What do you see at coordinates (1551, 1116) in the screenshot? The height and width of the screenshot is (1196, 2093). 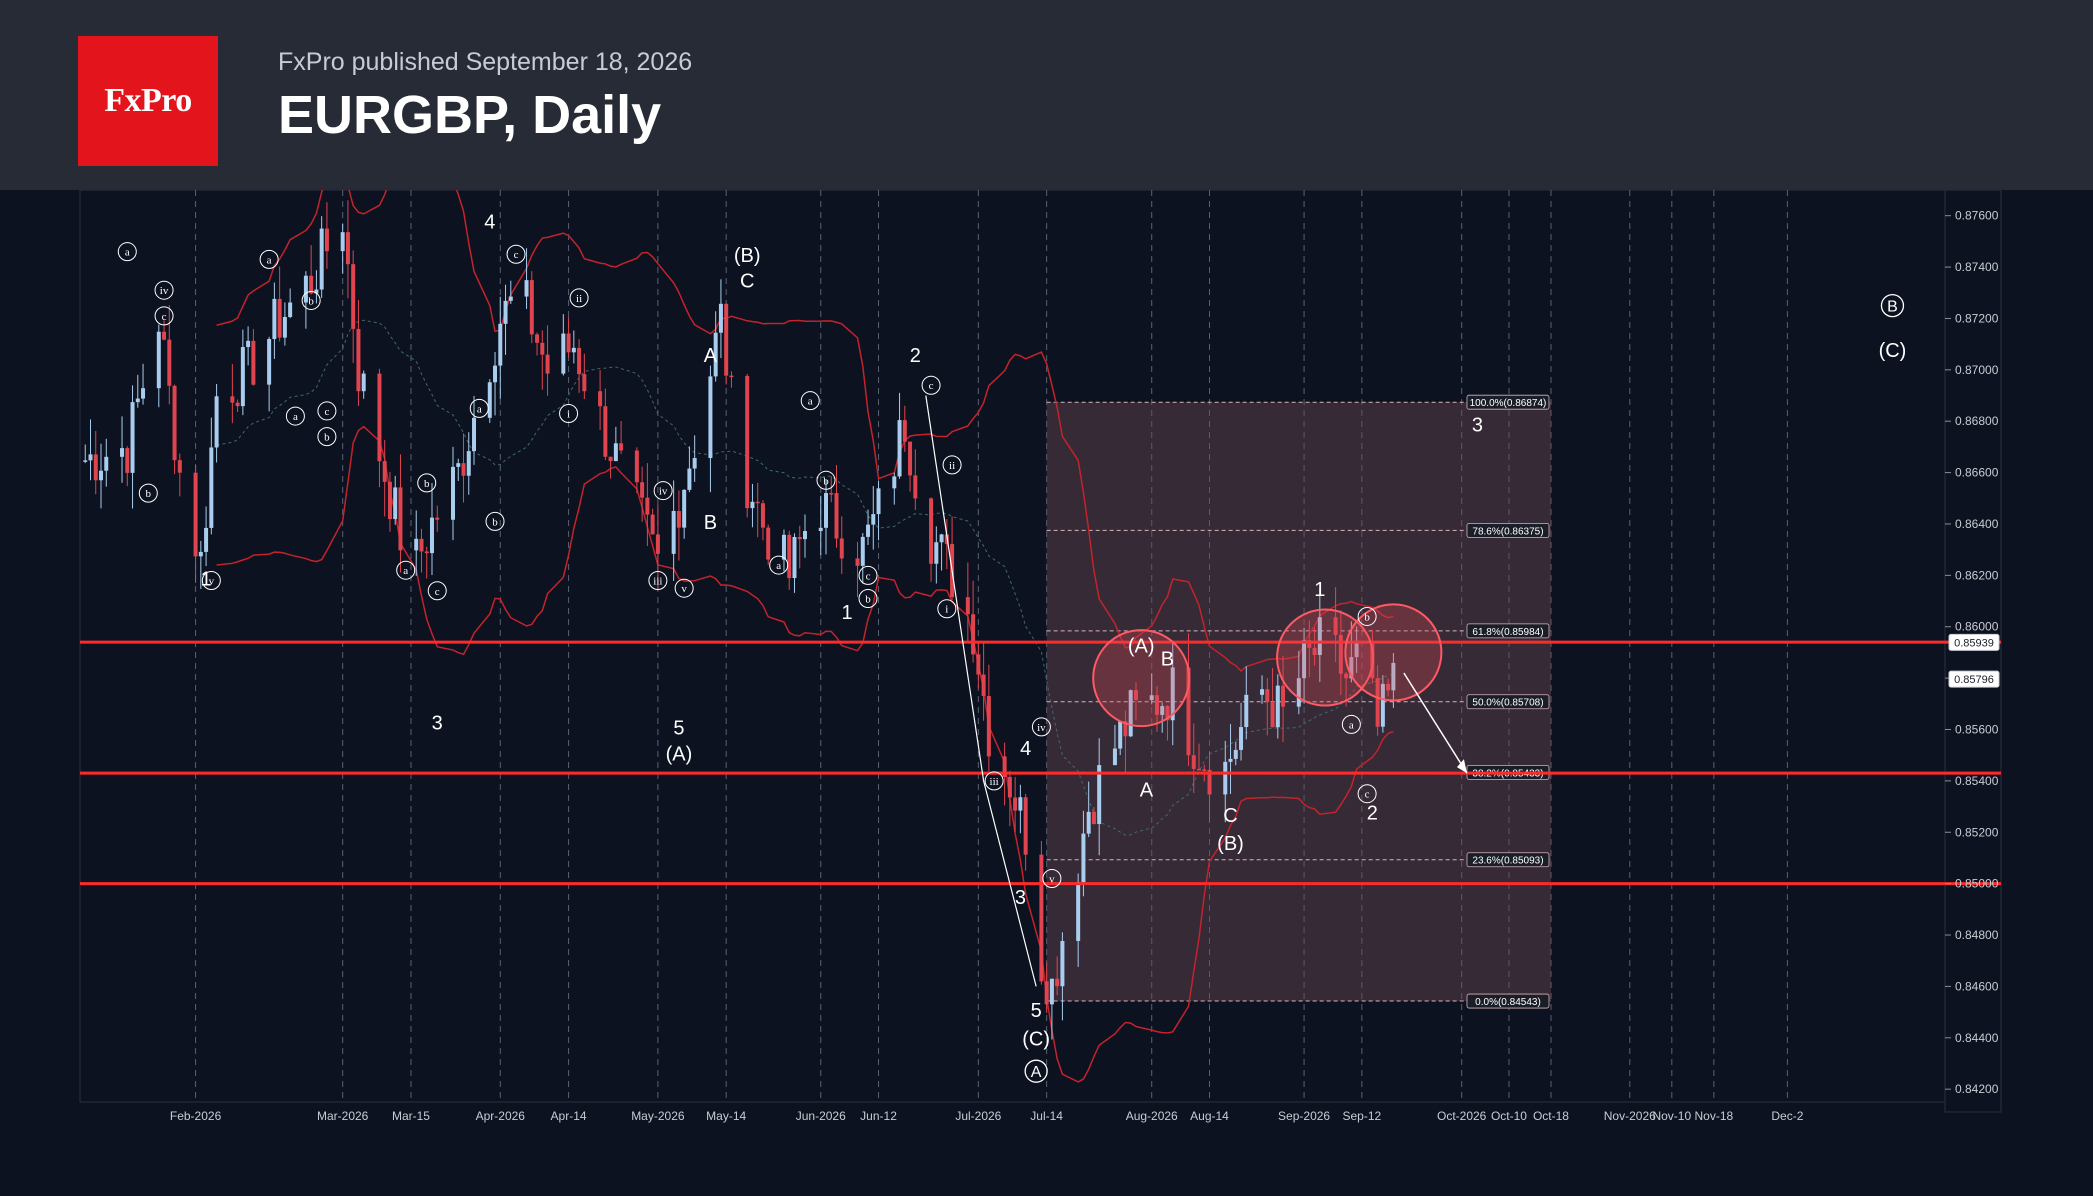 I see `x-tick-label: Oct-18` at bounding box center [1551, 1116].